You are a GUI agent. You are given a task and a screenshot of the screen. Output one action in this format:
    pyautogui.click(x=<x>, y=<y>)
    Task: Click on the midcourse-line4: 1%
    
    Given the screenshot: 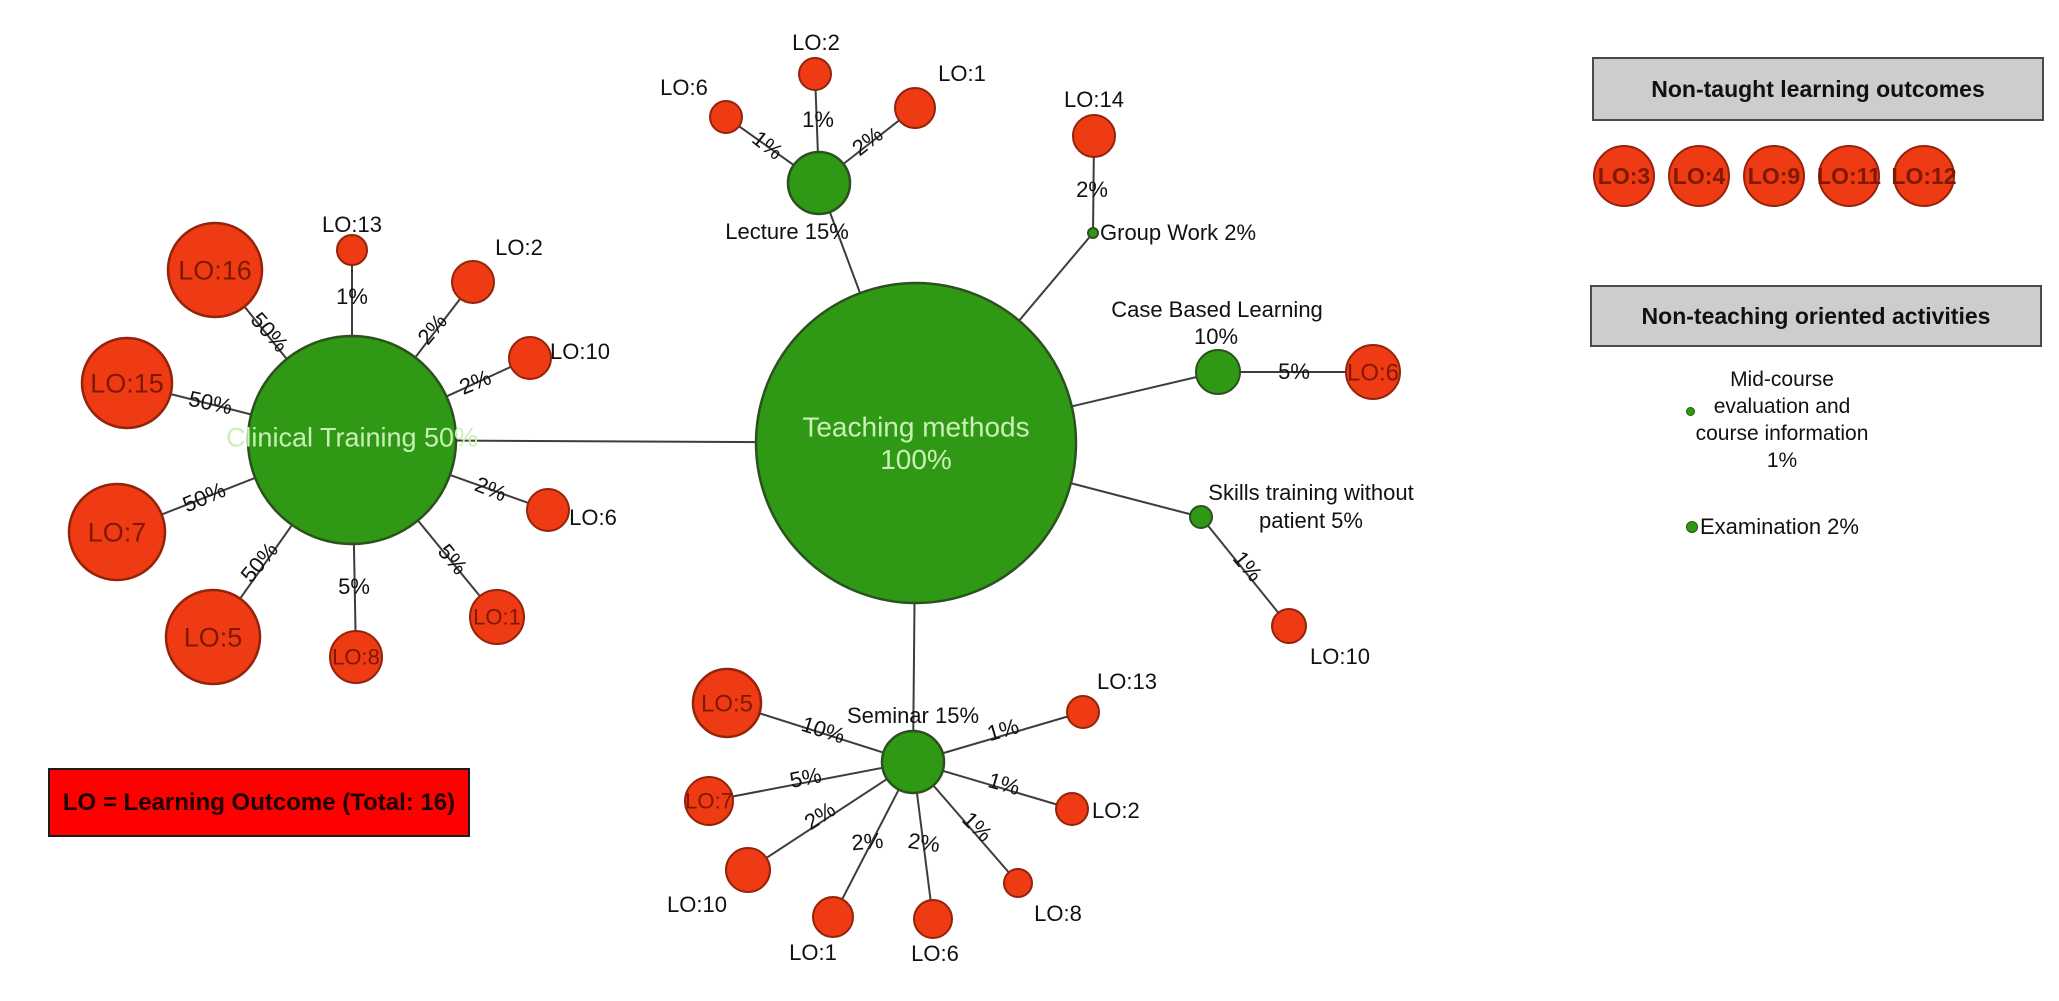 What is the action you would take?
    pyautogui.click(x=1782, y=460)
    